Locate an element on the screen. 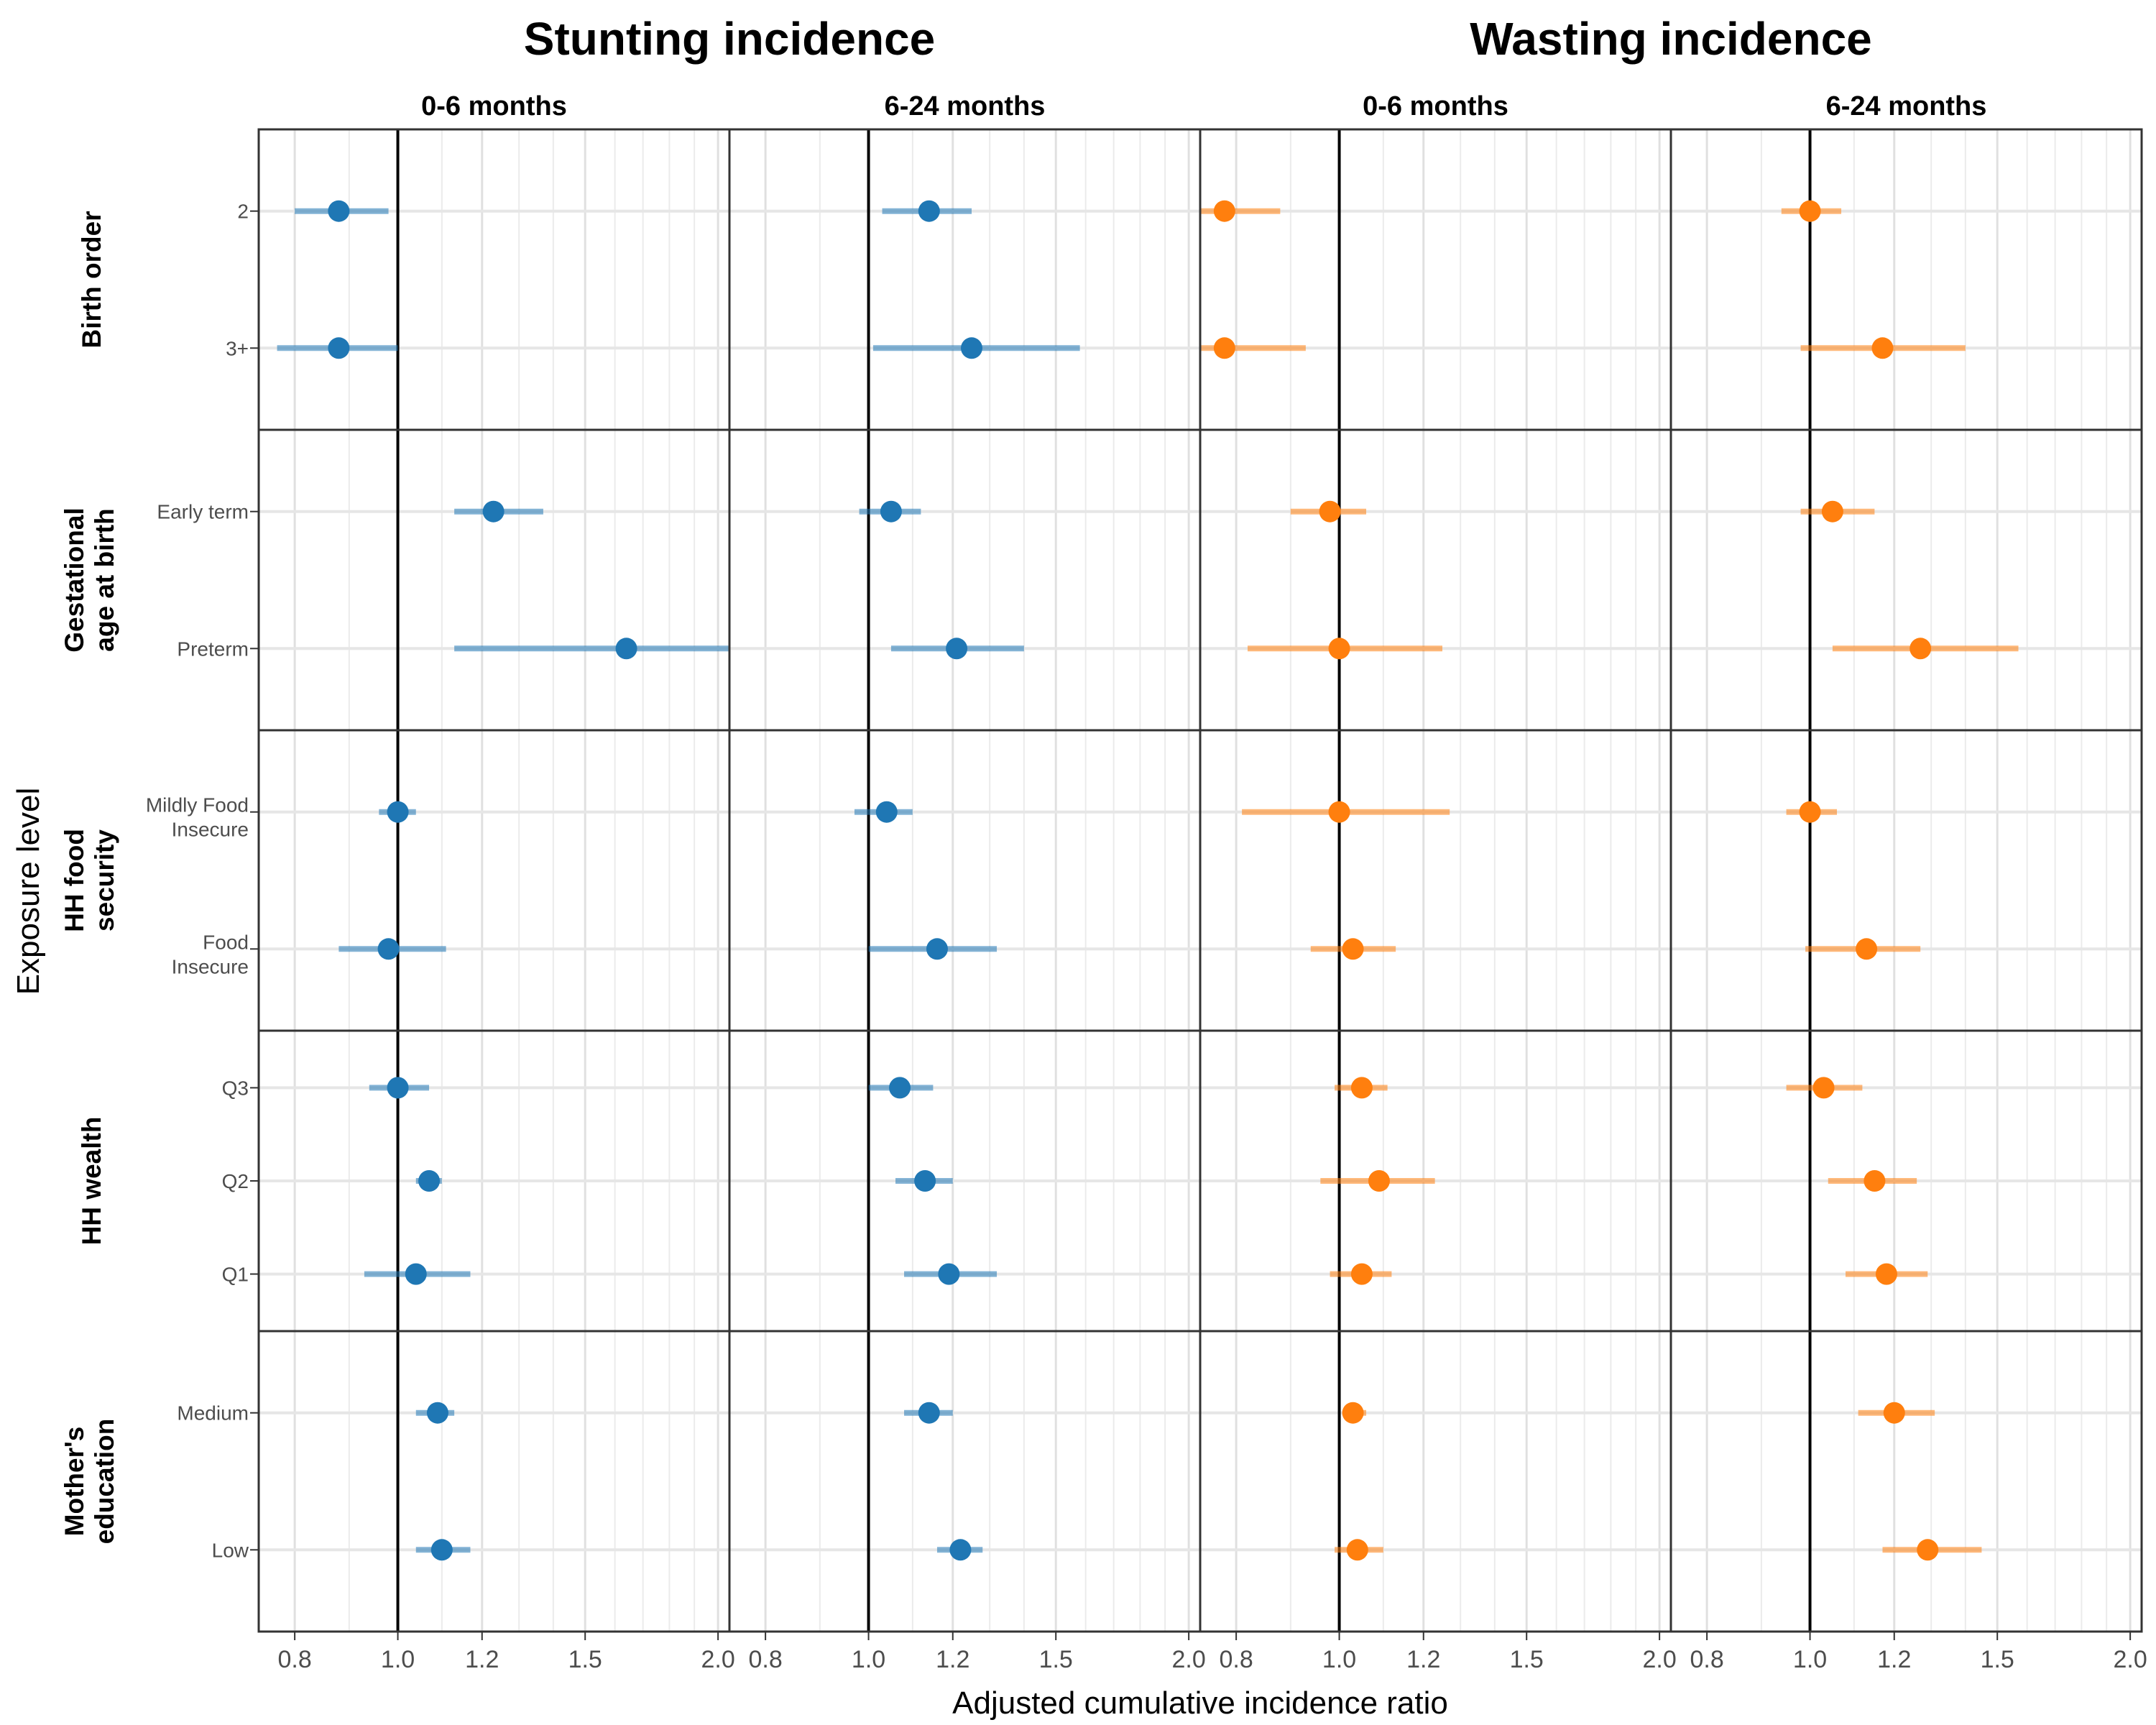 The height and width of the screenshot is (1725, 2156). outcome-title: Stunting incidence is located at coordinates (729, 39).